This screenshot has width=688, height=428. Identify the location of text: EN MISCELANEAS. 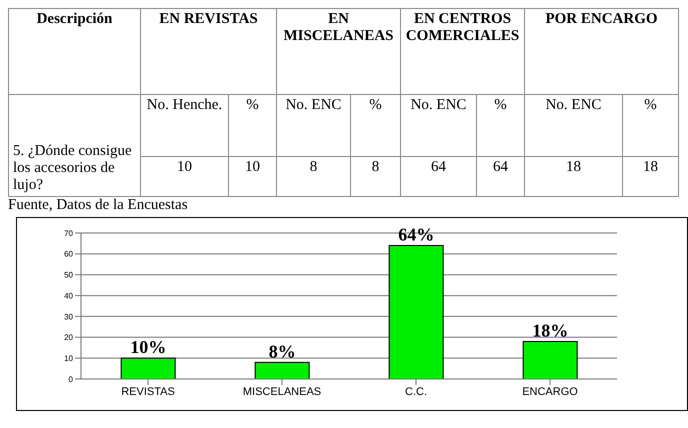
(338, 51).